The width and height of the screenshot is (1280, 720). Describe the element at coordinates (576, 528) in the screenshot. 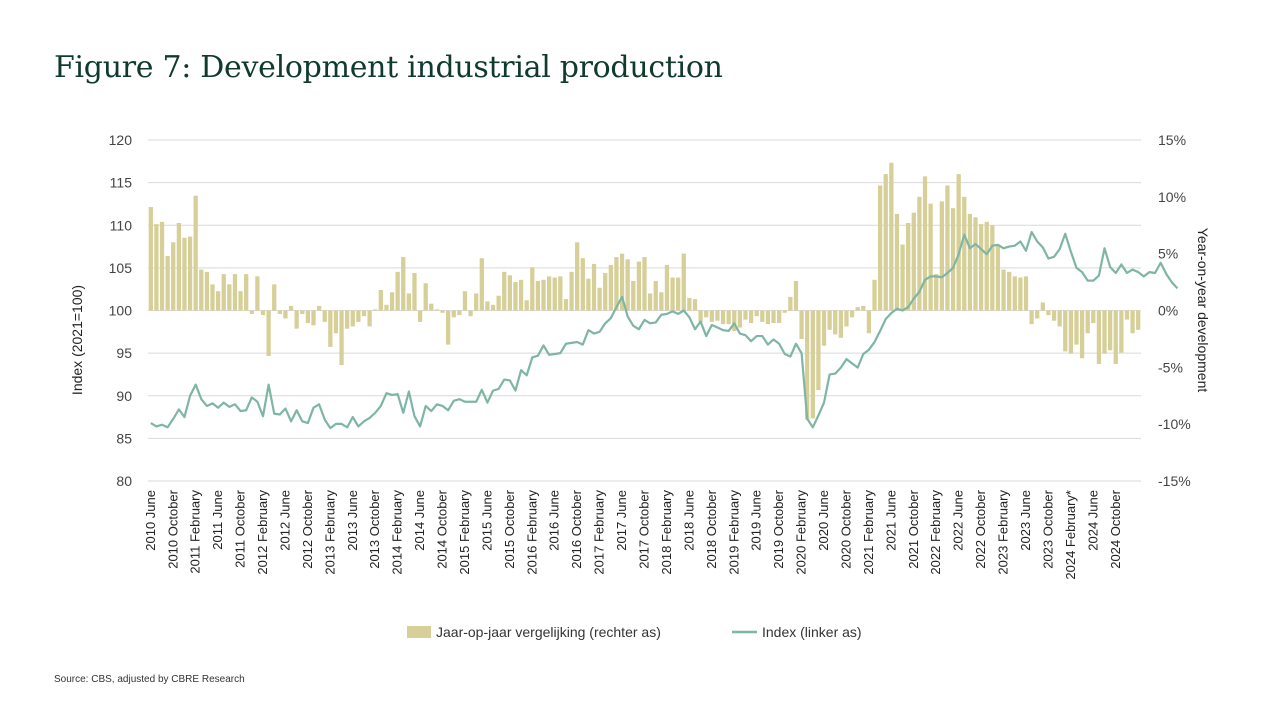

I see `x-tick-label: 2016 October` at that location.